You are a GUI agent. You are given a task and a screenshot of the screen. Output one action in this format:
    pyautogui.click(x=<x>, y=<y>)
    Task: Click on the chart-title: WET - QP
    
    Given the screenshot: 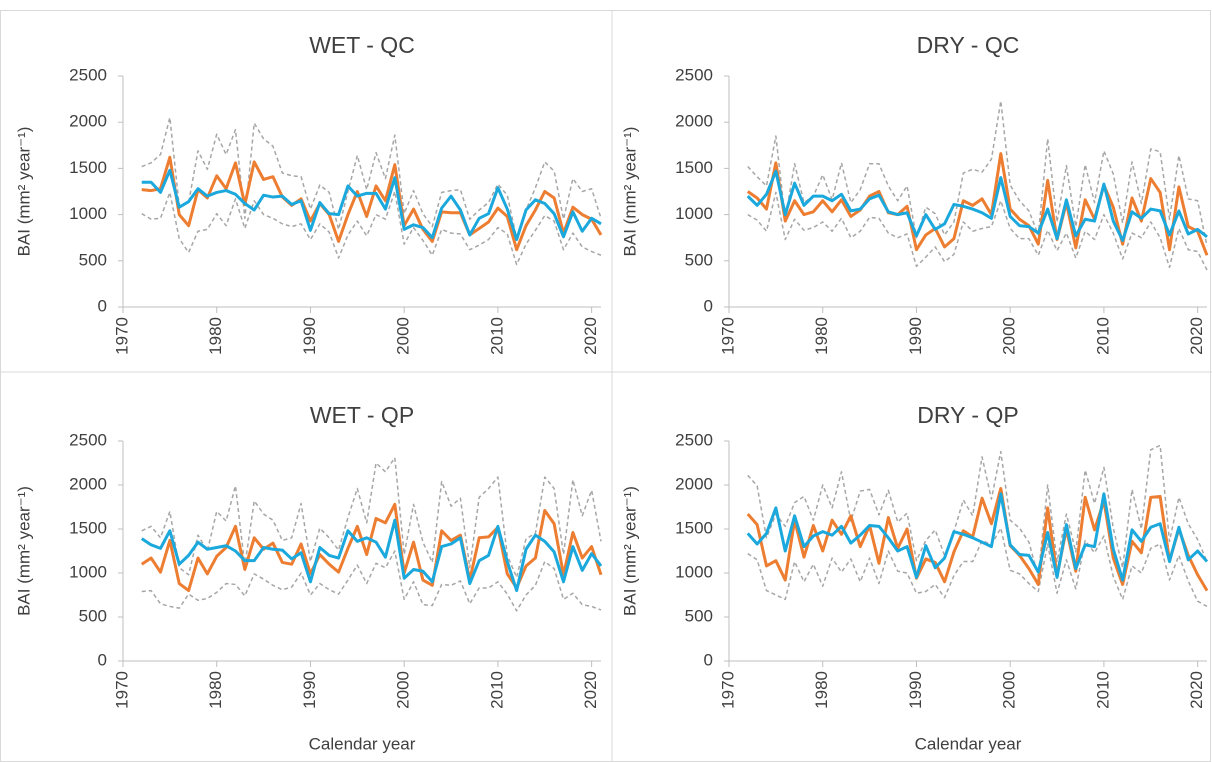 What is the action you would take?
    pyautogui.click(x=362, y=415)
    